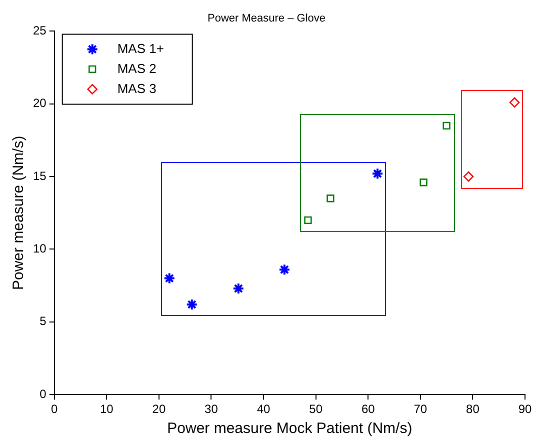 This screenshot has width=545, height=446. Describe the element at coordinates (140, 48) in the screenshot. I see `legend-label: MAS 1+` at that location.